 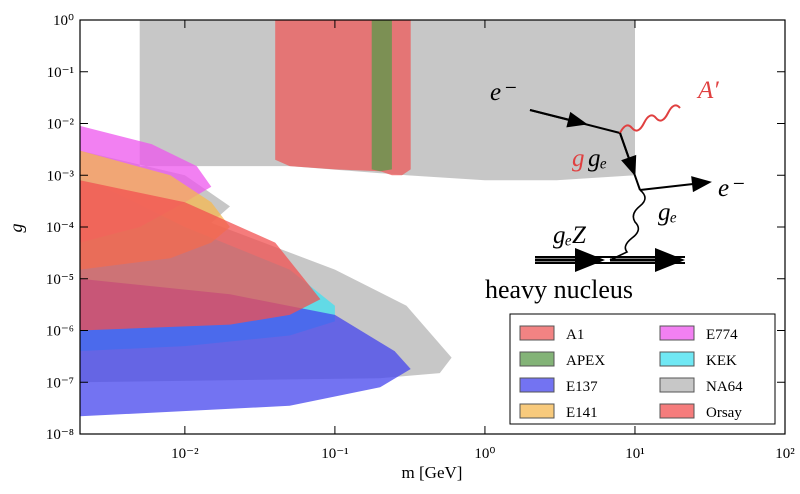 What do you see at coordinates (585, 361) in the screenshot?
I see `legend-label: APEX` at bounding box center [585, 361].